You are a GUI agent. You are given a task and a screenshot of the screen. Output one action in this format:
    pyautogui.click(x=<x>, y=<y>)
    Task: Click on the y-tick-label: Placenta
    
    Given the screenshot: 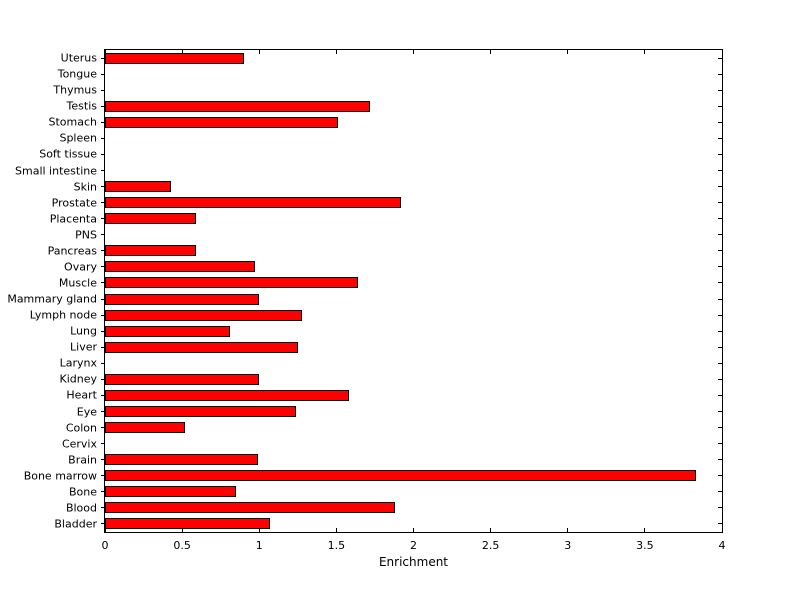 What is the action you would take?
    pyautogui.click(x=73, y=219)
    